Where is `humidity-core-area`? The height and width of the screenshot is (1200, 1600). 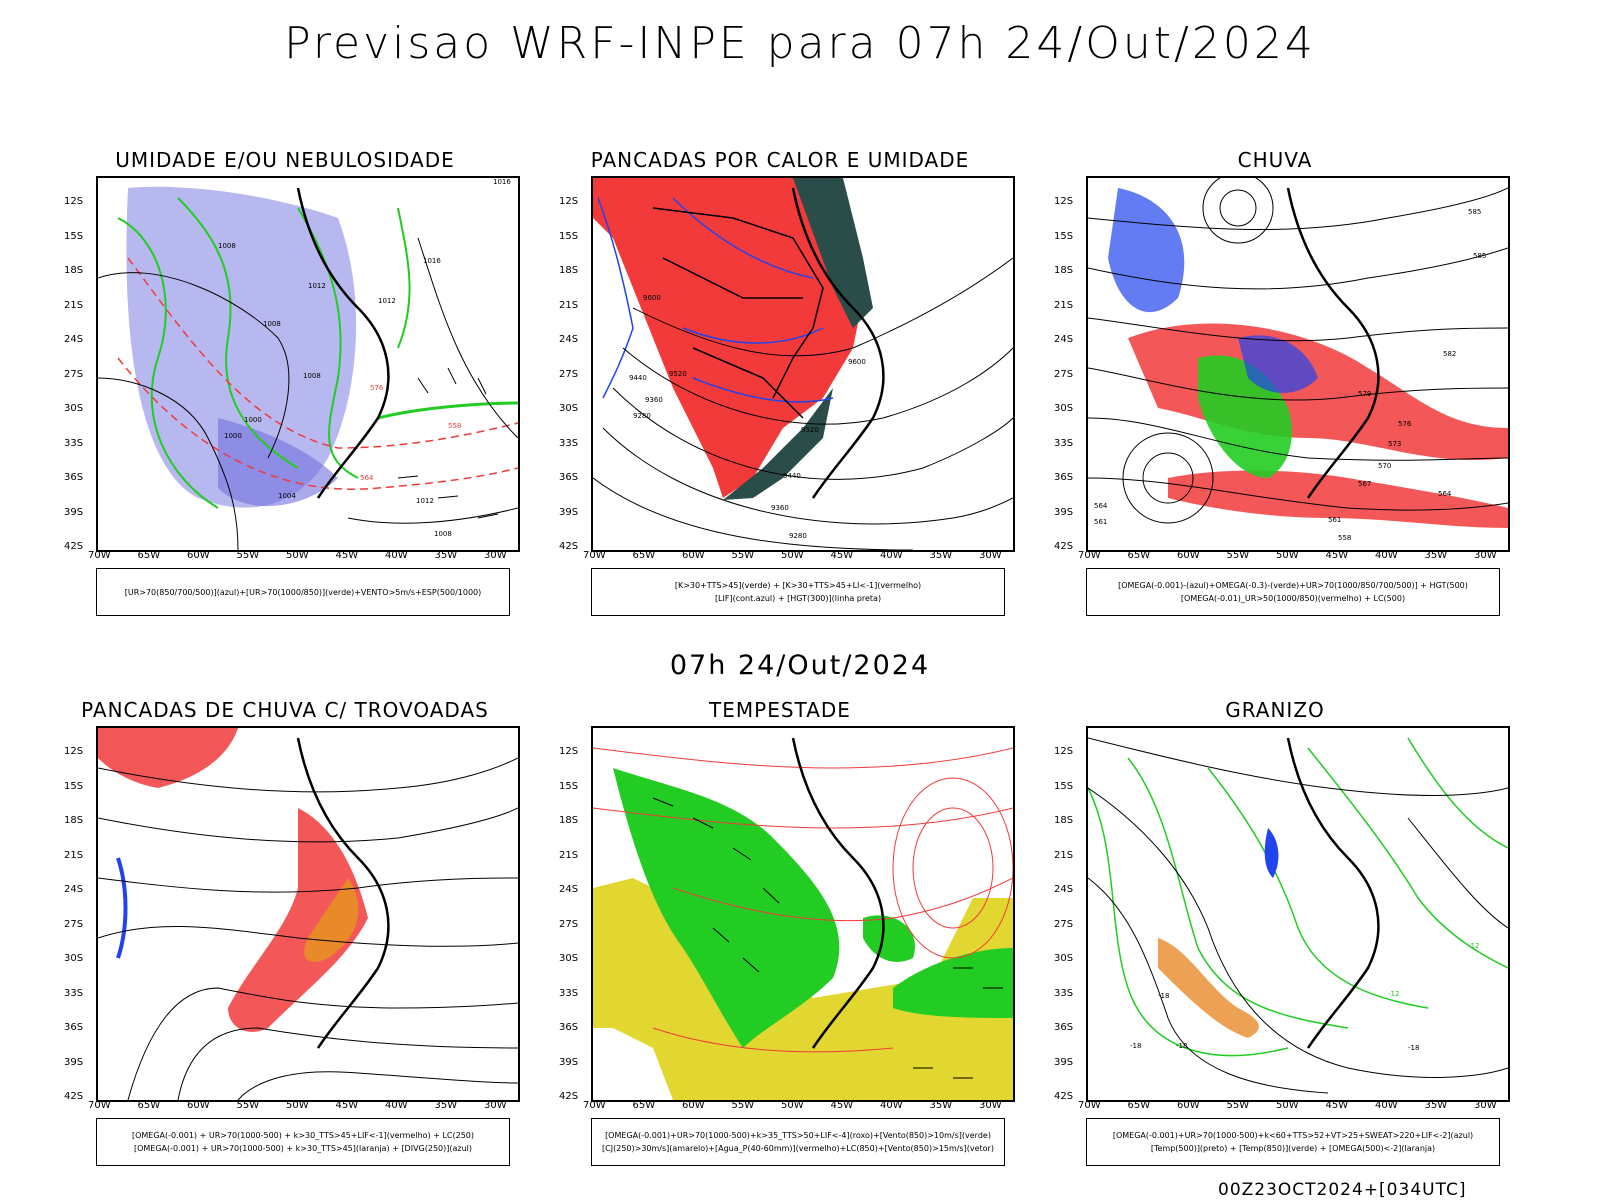
humidity-core-area is located at coordinates (278, 462).